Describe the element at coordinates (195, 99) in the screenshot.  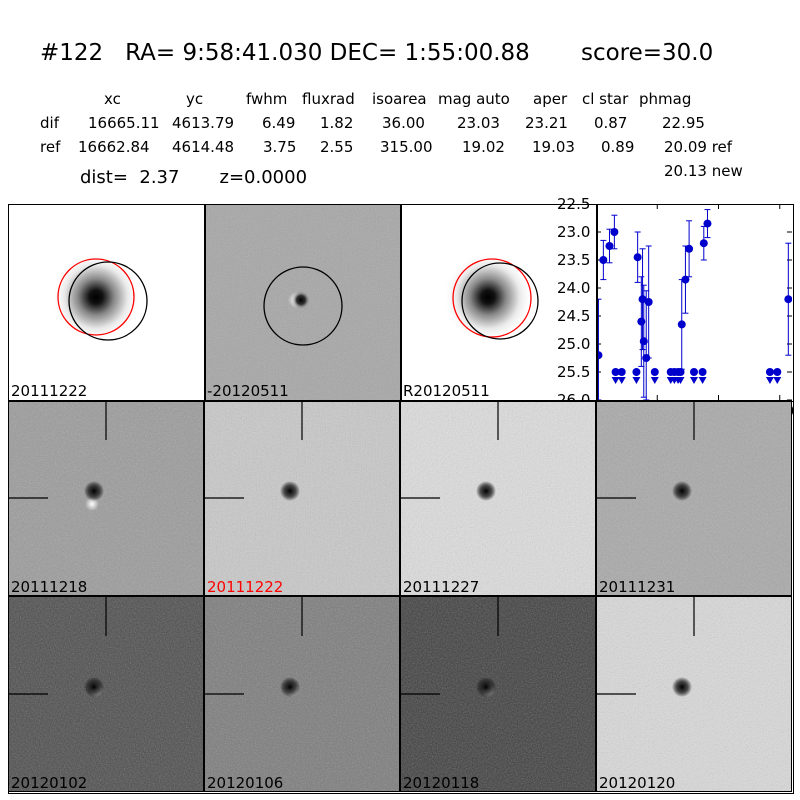
I see `column-header: yc` at that location.